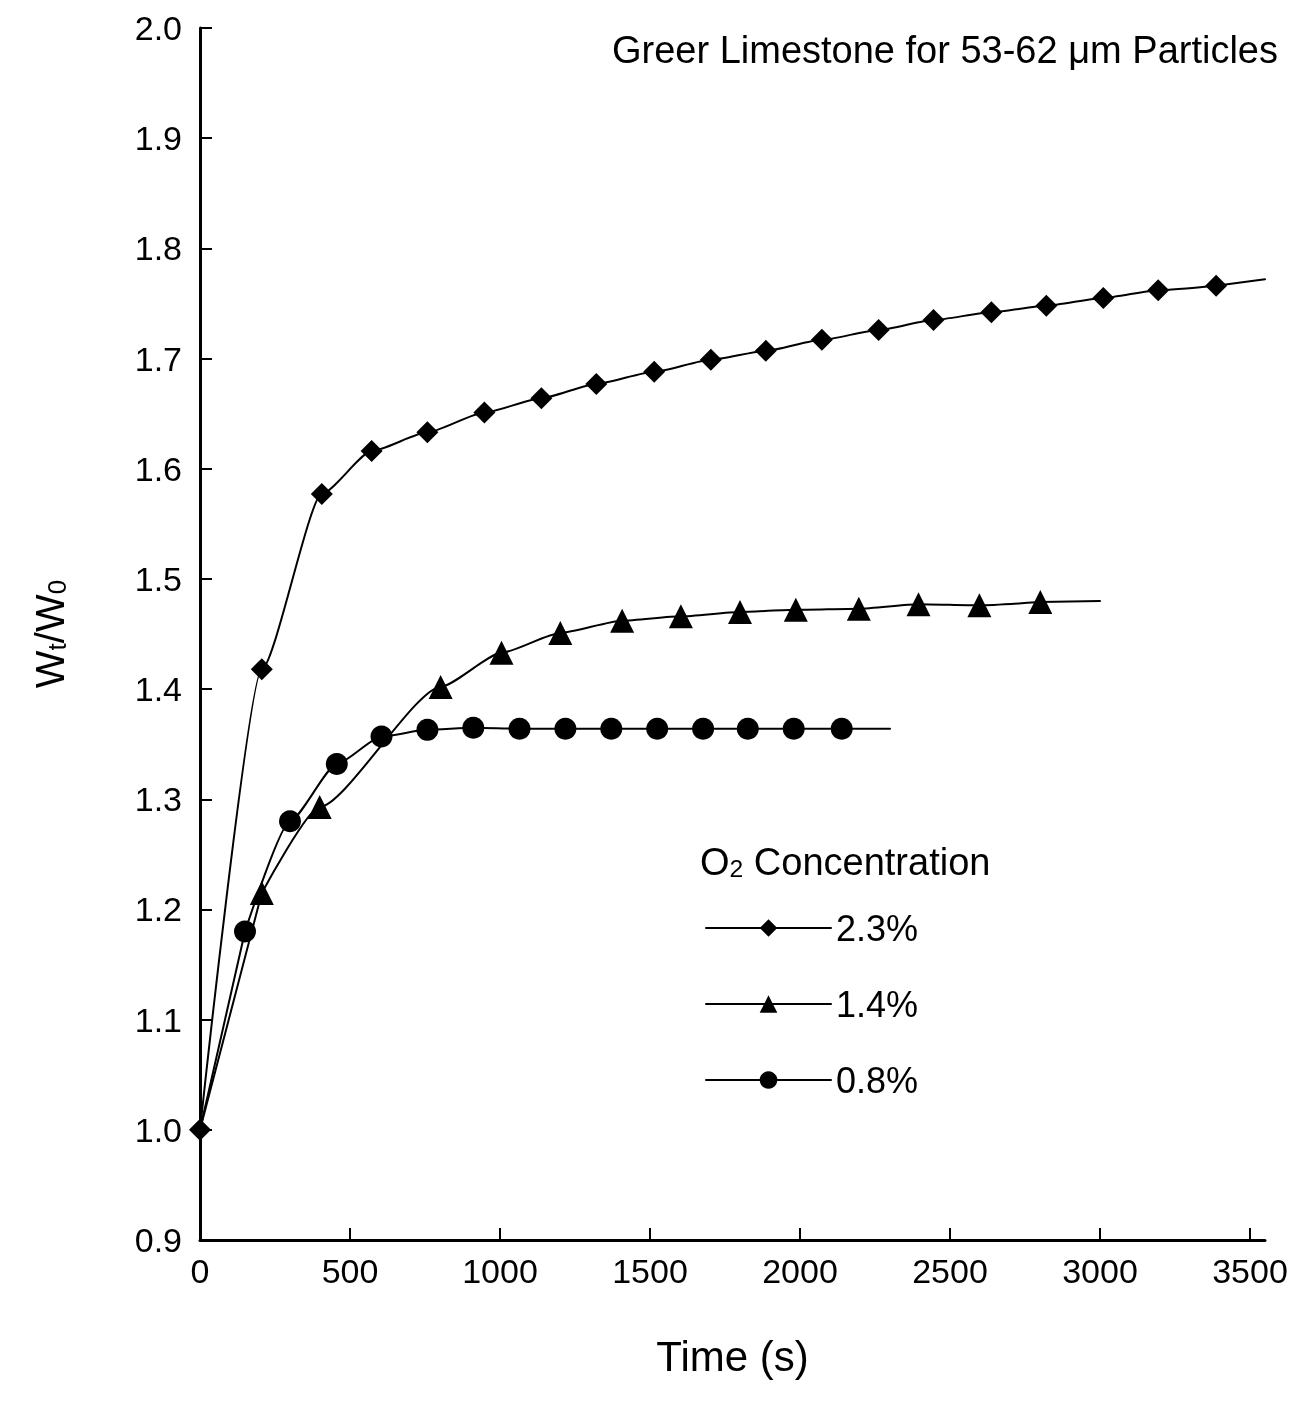  I want to click on y-tick-label: 1.8, so click(158, 248).